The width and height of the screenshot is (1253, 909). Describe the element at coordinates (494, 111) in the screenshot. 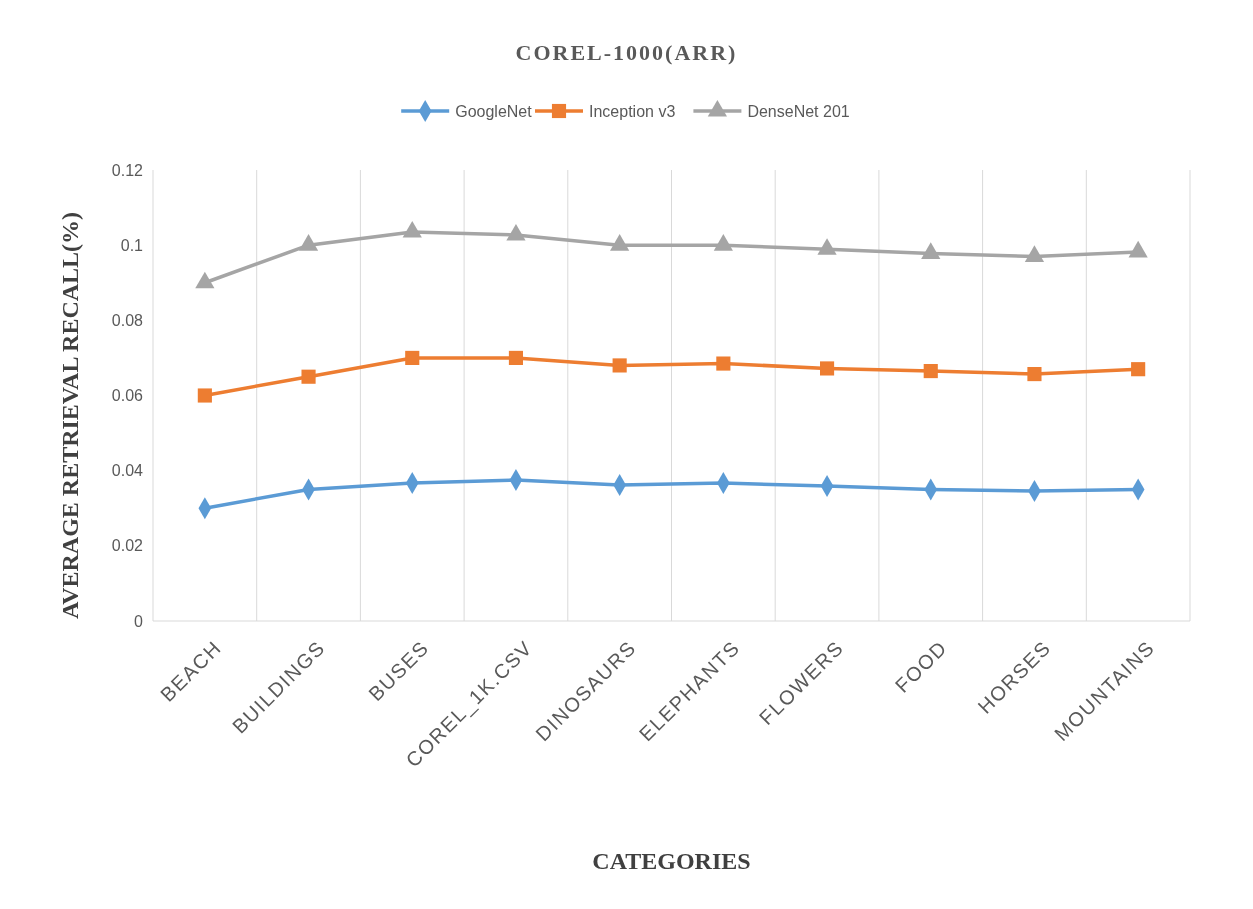

I see `legend-label: GoogleNet` at that location.